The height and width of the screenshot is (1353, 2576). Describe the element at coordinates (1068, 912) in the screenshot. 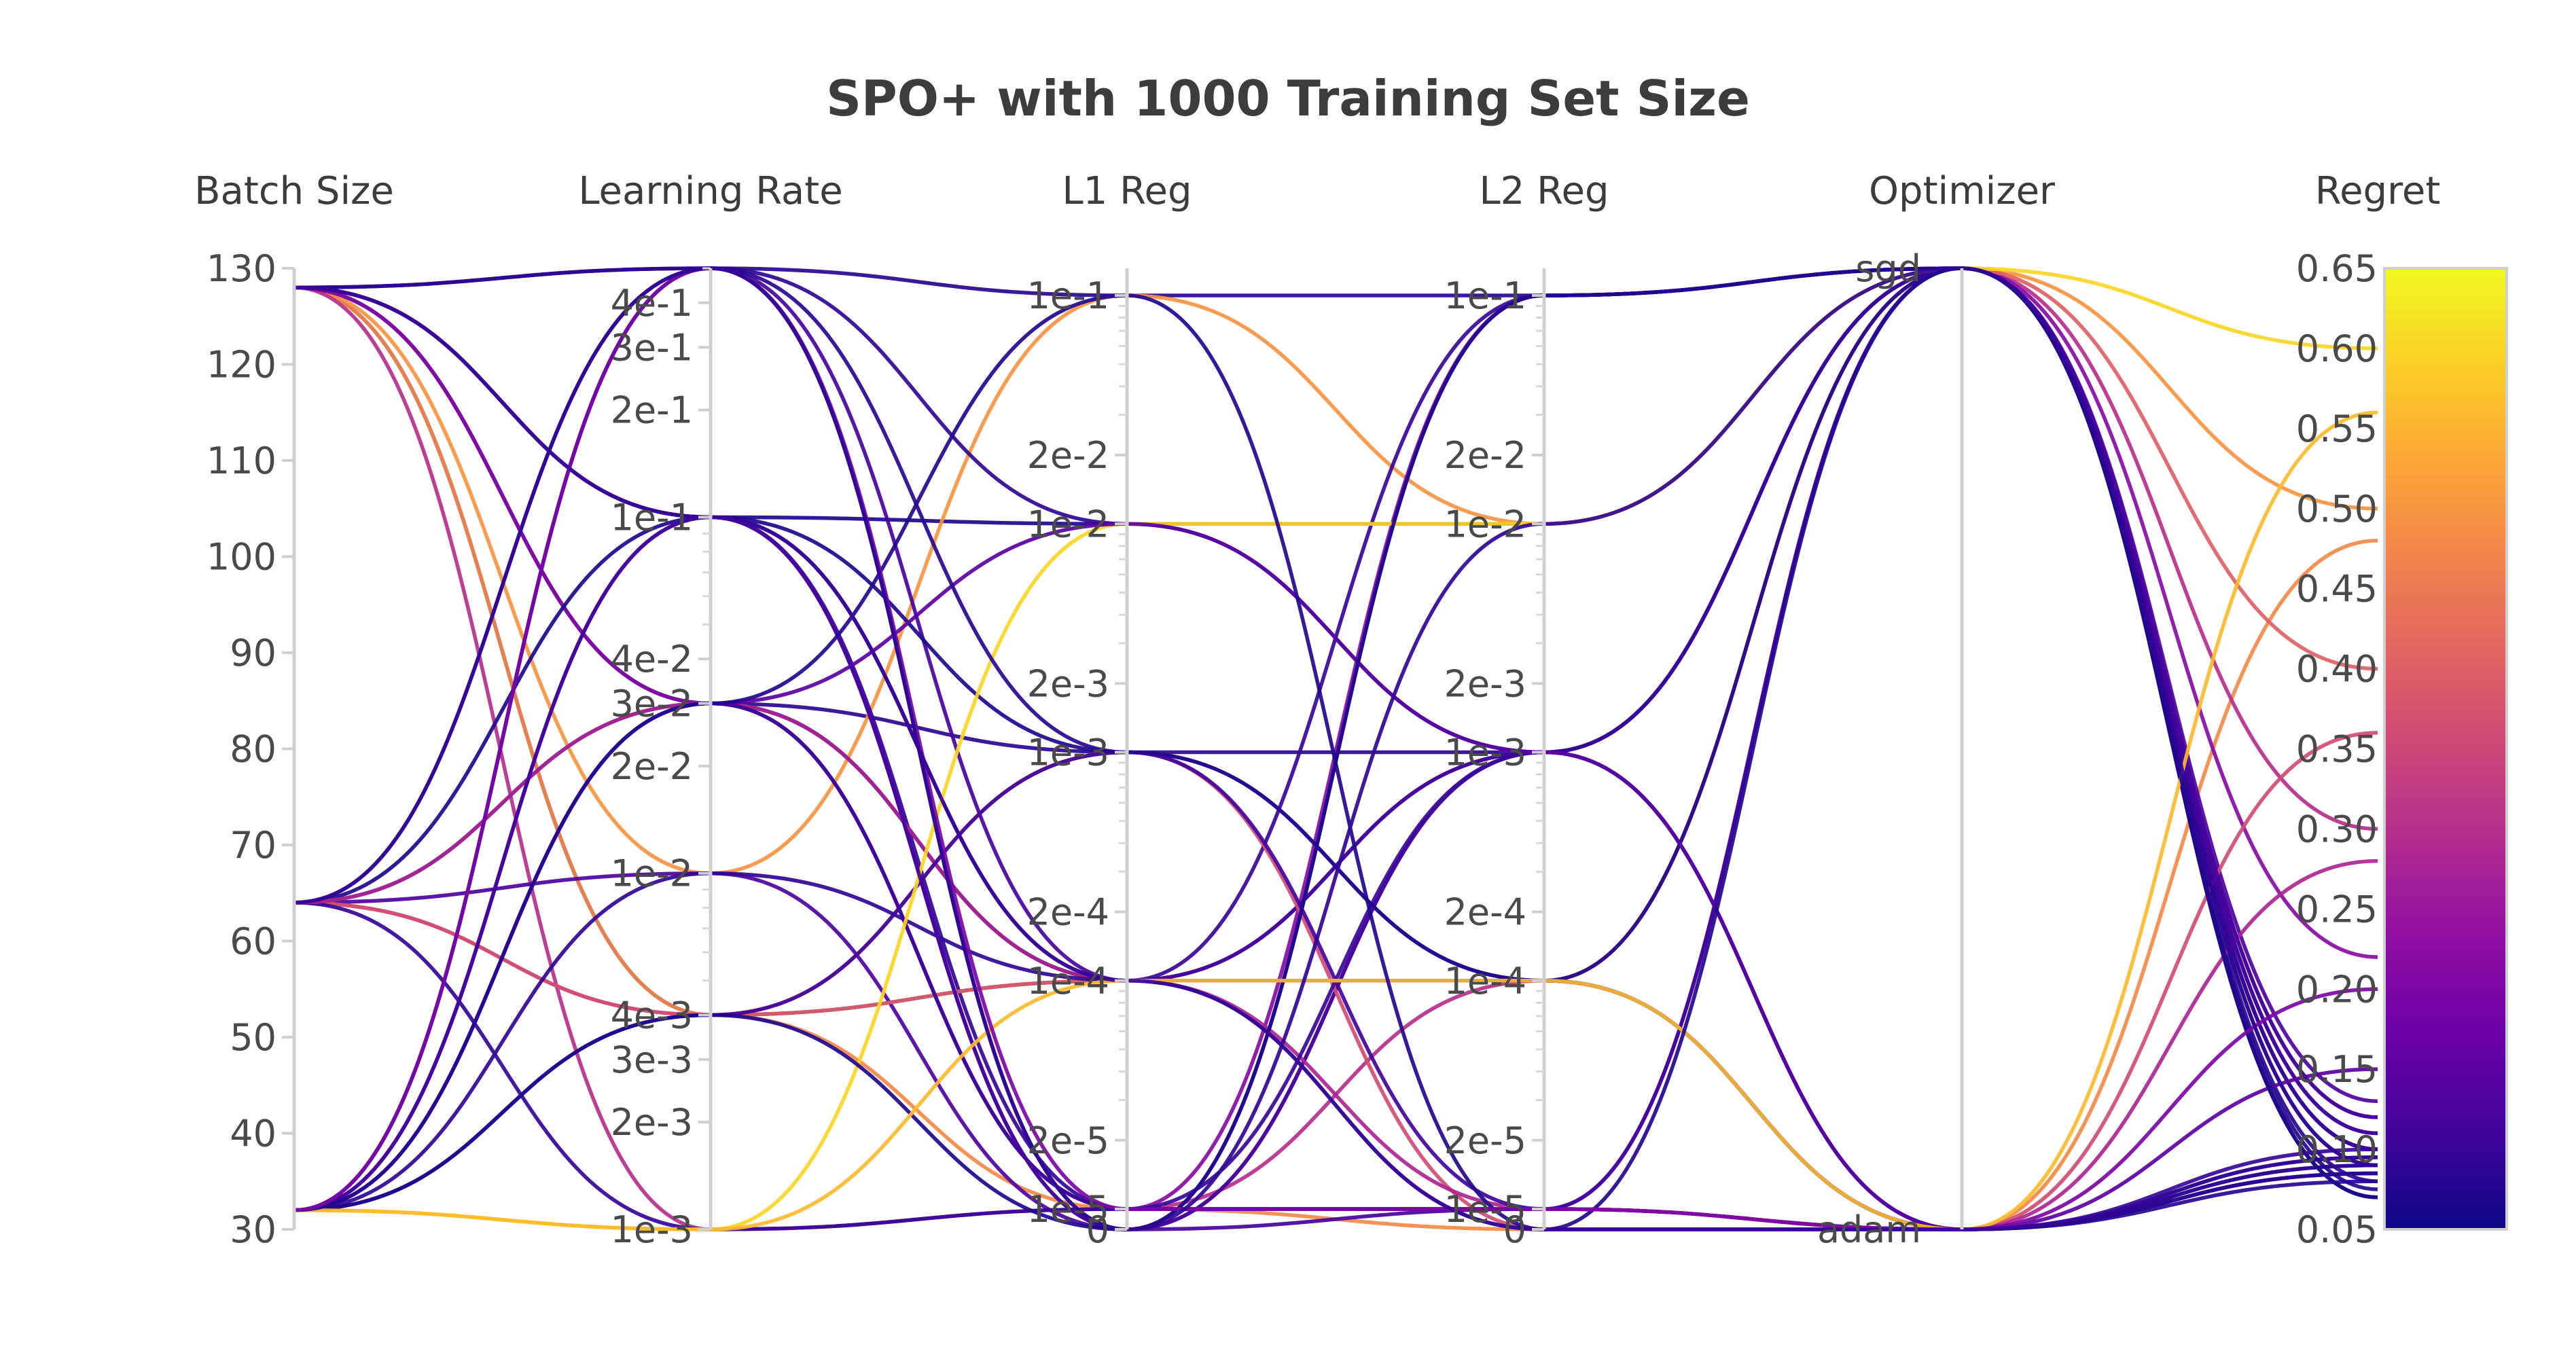

I see `tick-label-l1: 2e-4` at that location.